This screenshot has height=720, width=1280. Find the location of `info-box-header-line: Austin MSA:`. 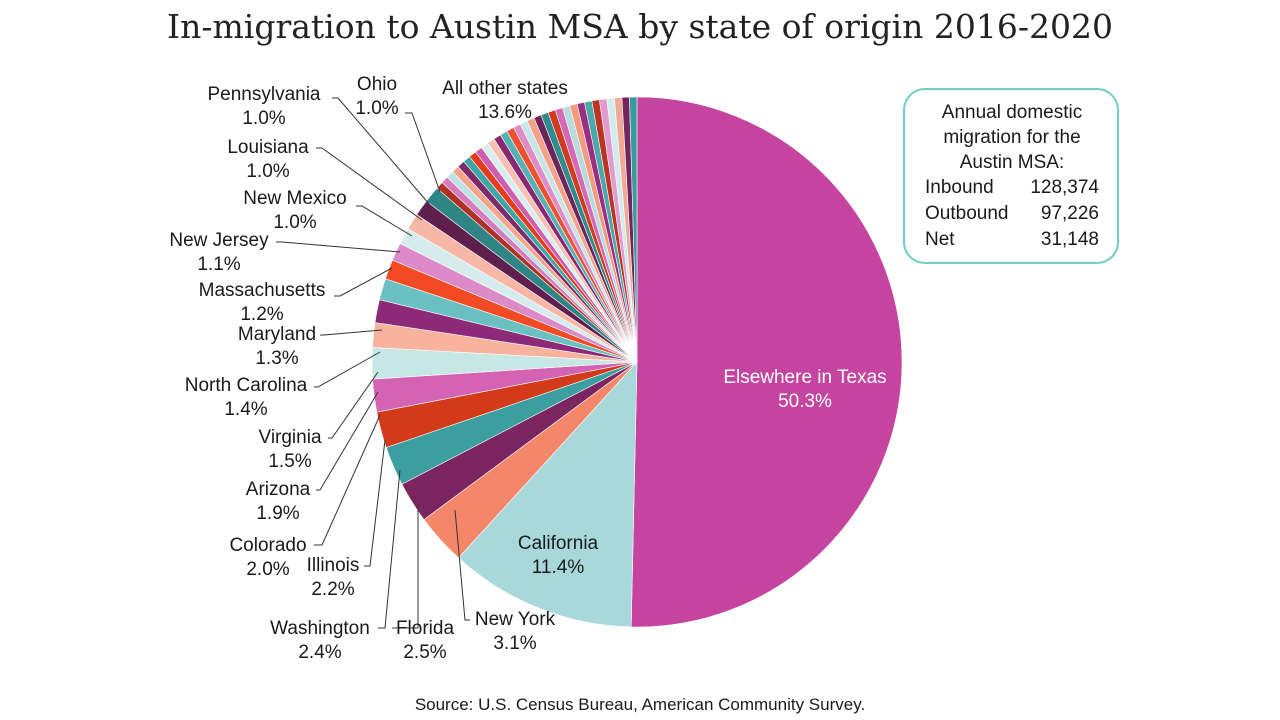

info-box-header-line: Austin MSA: is located at coordinates (1012, 162).